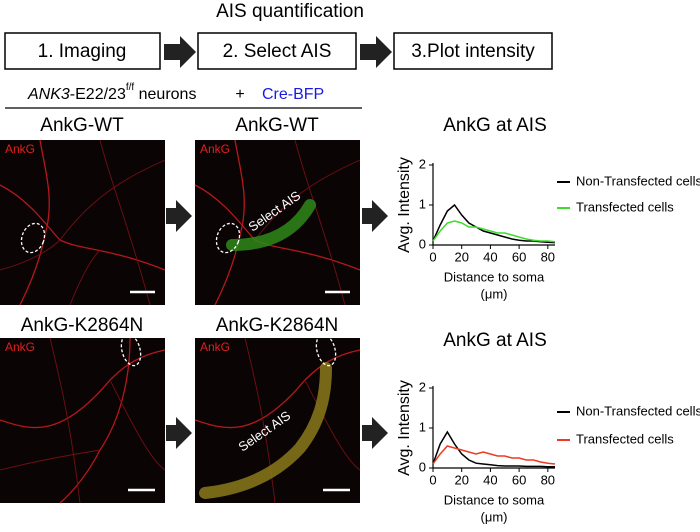 The image size is (700, 532). I want to click on step-label: 1. Imaging, so click(82, 51).